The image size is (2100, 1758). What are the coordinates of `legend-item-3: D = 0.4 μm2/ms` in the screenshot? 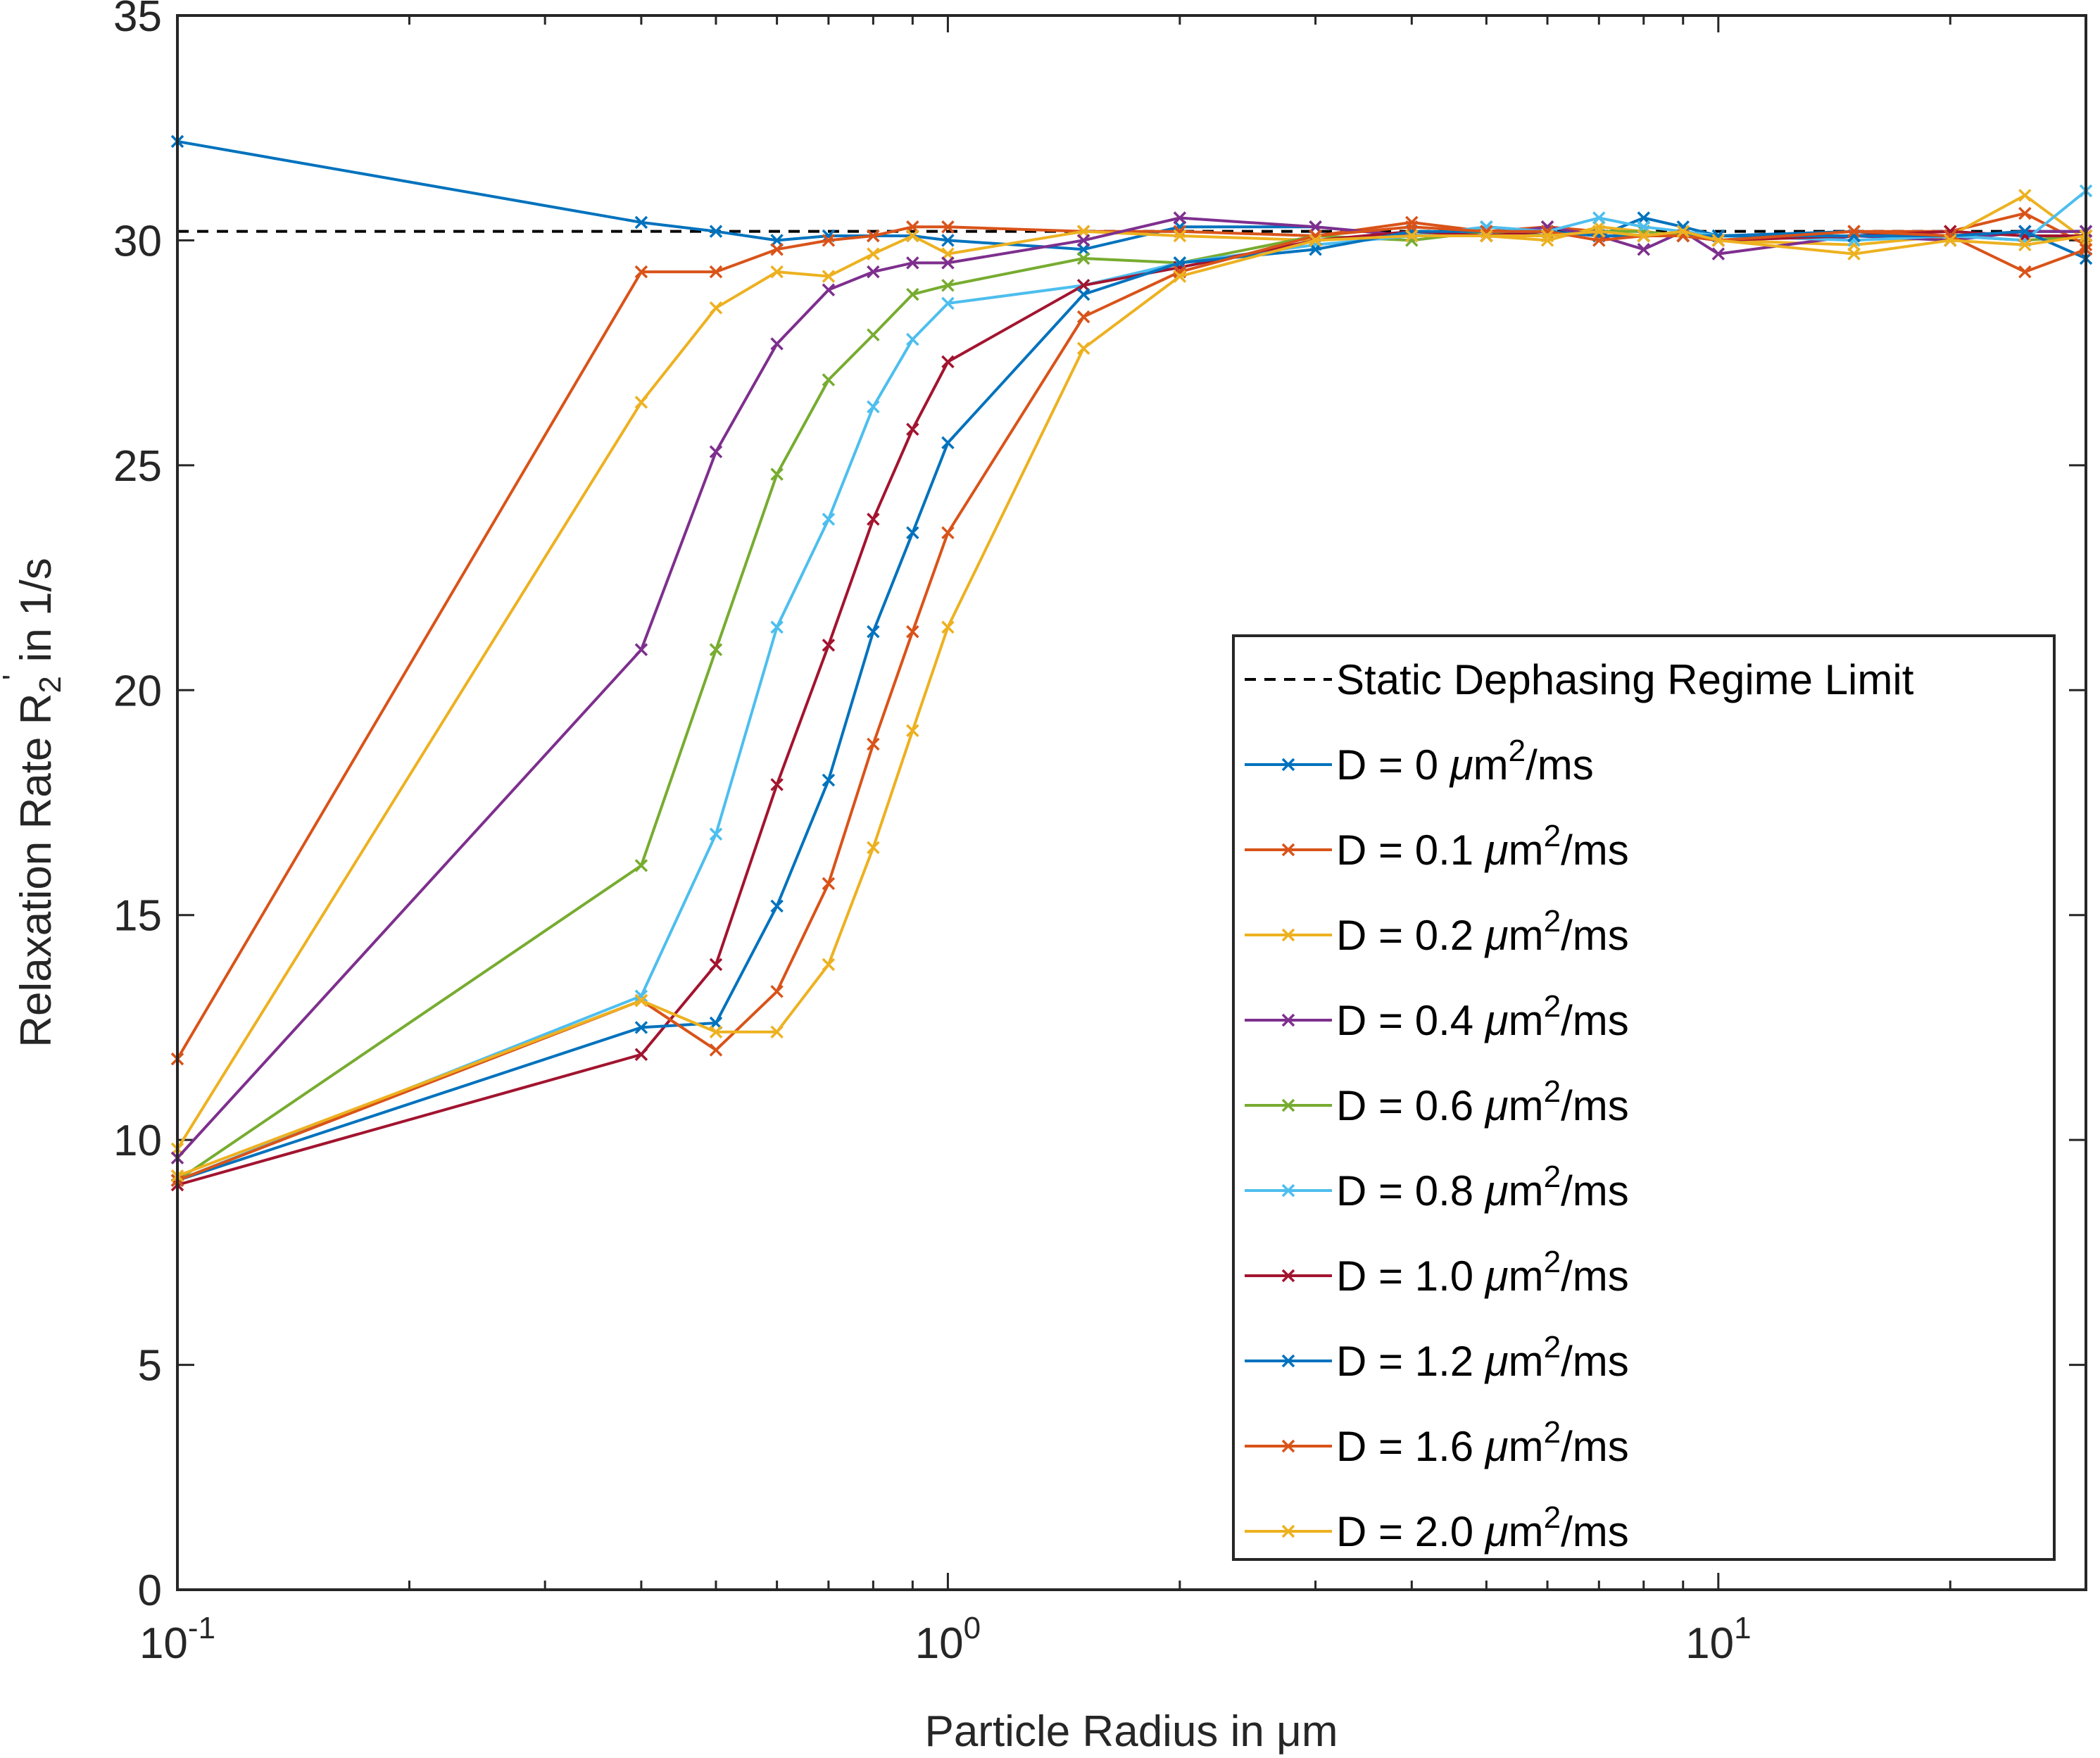 It's located at (1437, 1016).